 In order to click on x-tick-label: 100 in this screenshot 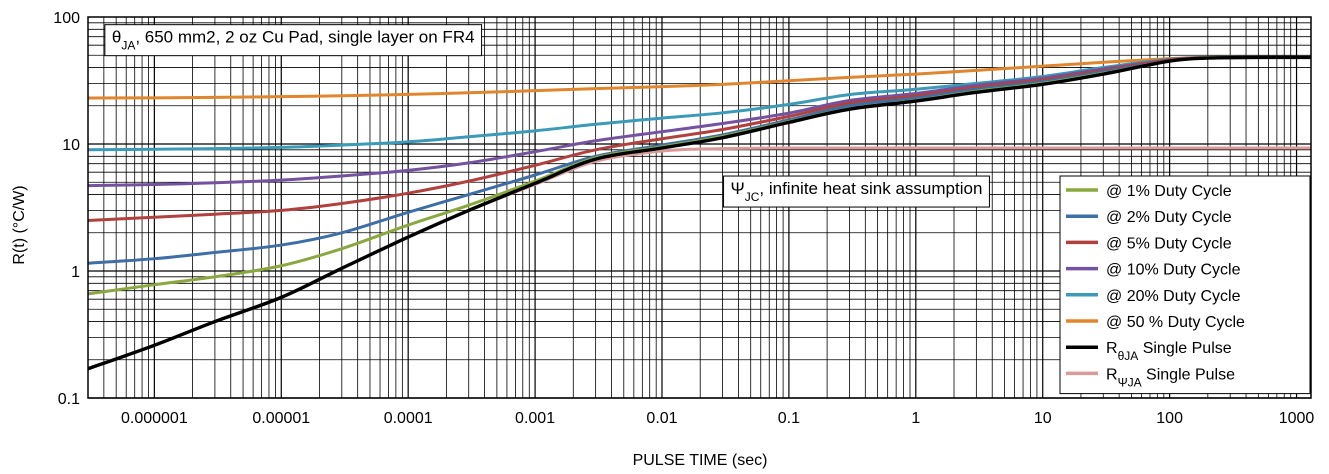, I will do `click(1169, 418)`.